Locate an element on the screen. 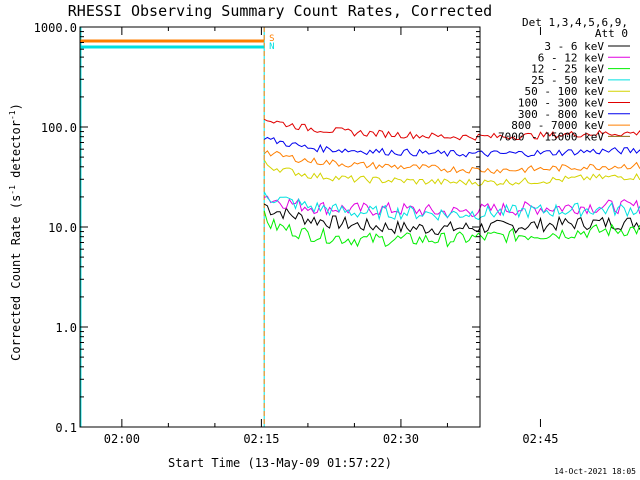  series-line-50-100-keV is located at coordinates (451, 173).